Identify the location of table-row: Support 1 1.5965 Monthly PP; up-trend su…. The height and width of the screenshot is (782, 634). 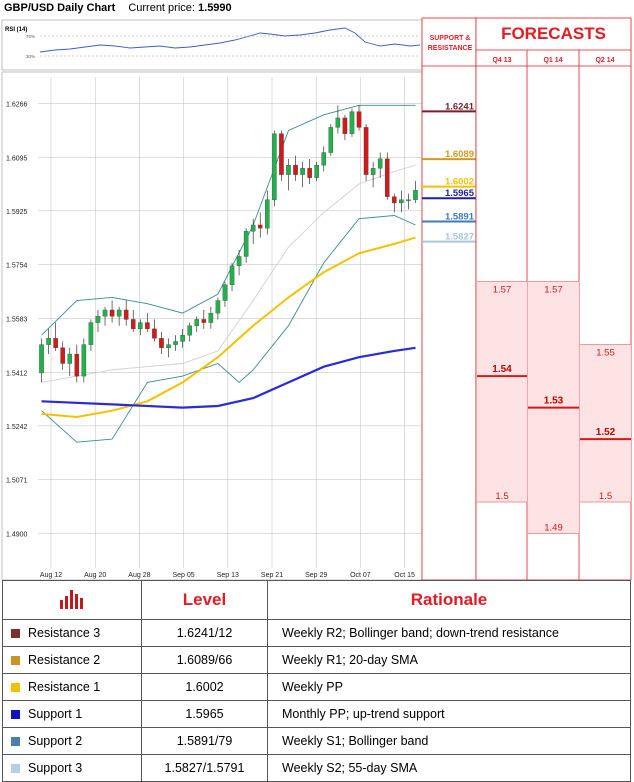
(316, 714).